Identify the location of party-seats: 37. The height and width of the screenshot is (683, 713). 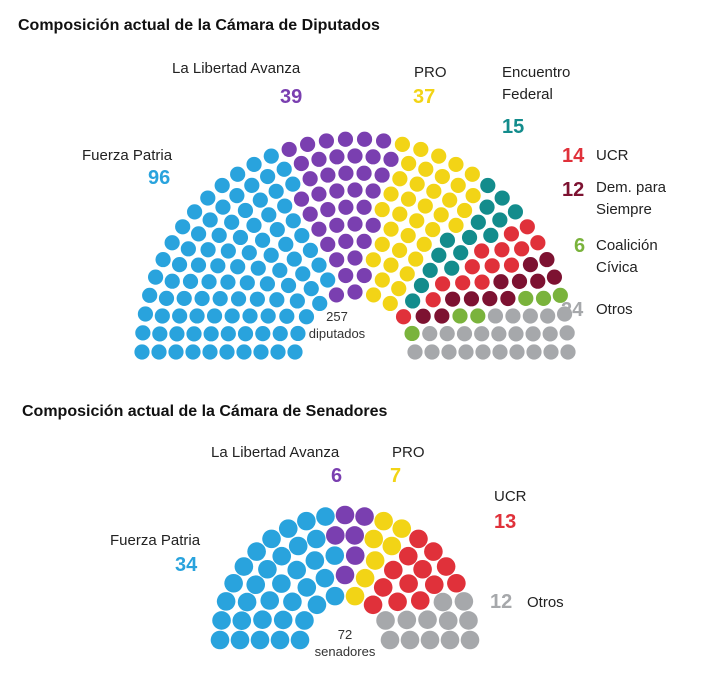
(424, 97).